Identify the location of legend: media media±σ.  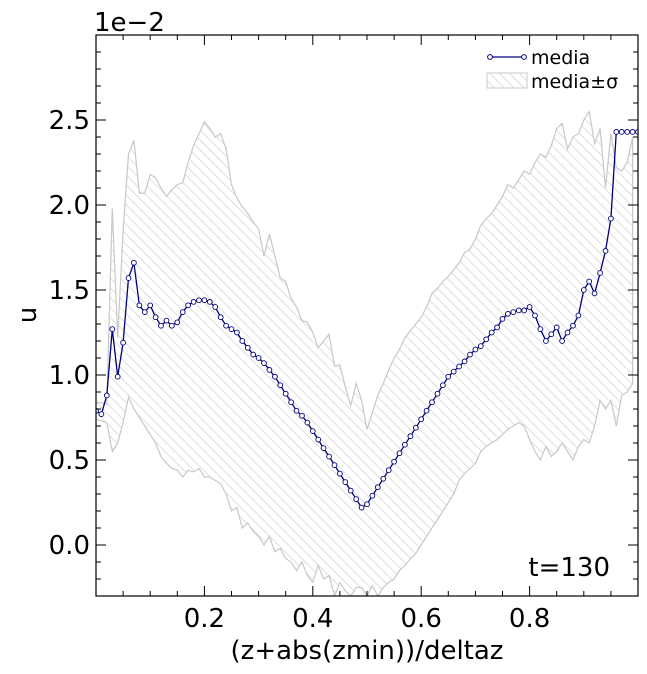
(552, 70).